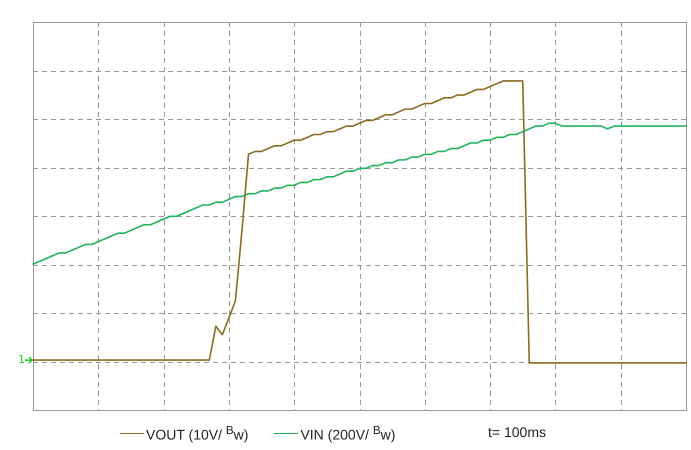  Describe the element at coordinates (517, 432) in the screenshot. I see `text: t= 100ms` at that location.